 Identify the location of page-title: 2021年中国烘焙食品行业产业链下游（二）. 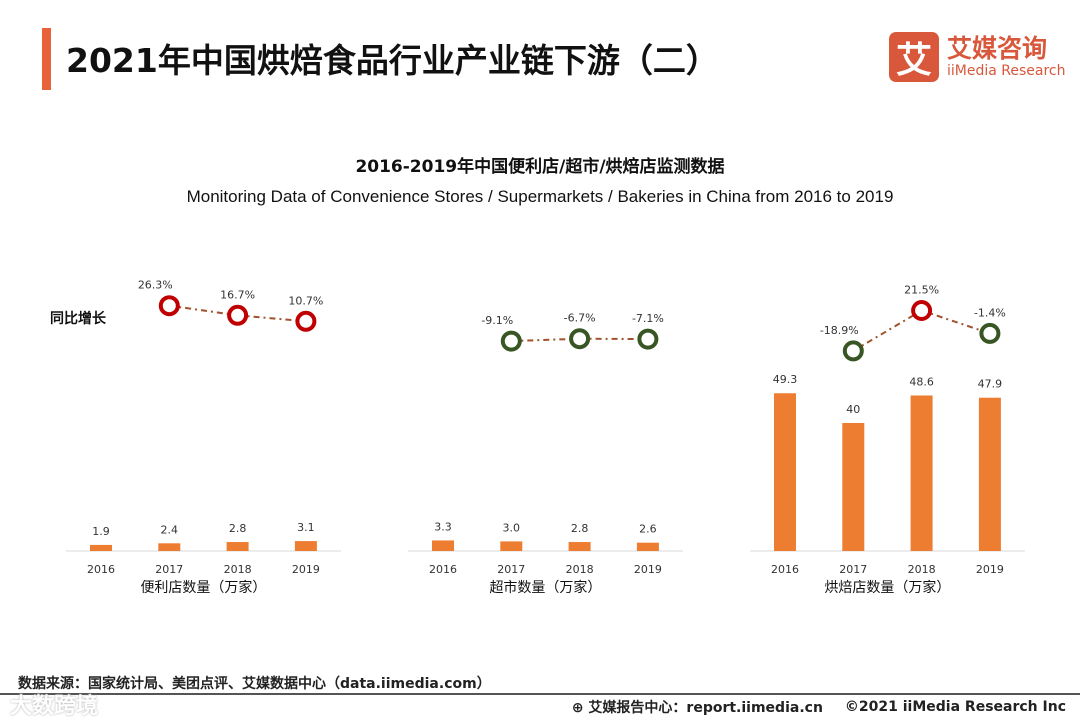
(392, 60).